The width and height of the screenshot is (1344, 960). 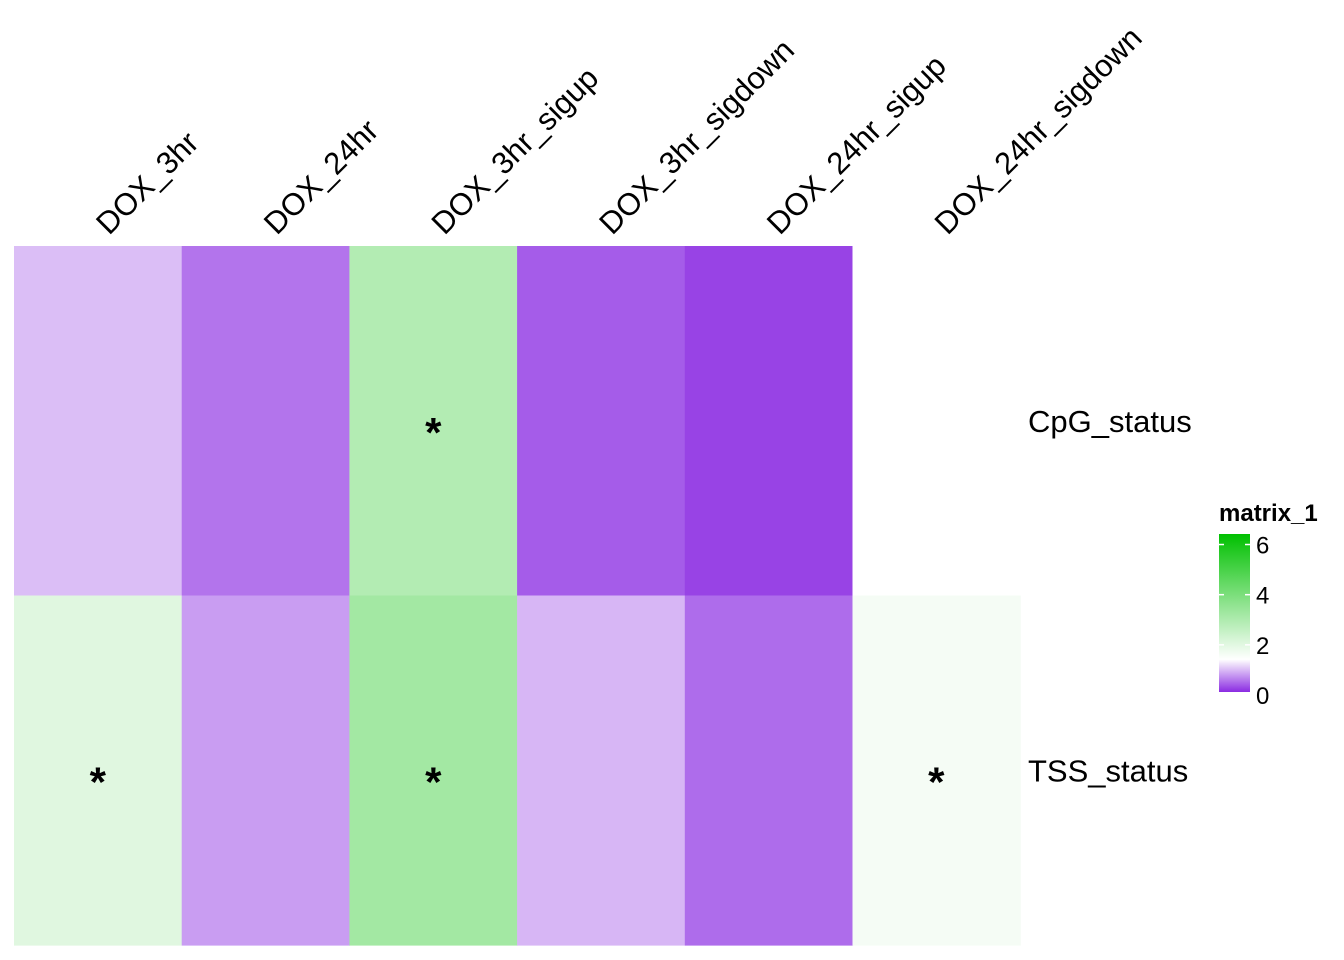 What do you see at coordinates (1110, 421) in the screenshot?
I see `row-label: CpG_status` at bounding box center [1110, 421].